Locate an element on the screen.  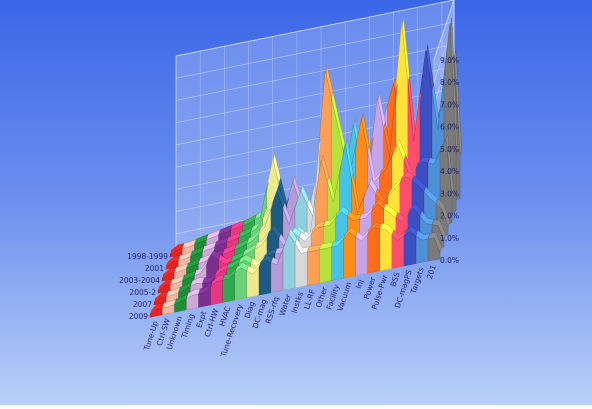
z-tick-label: 6.0% is located at coordinates (449, 127).